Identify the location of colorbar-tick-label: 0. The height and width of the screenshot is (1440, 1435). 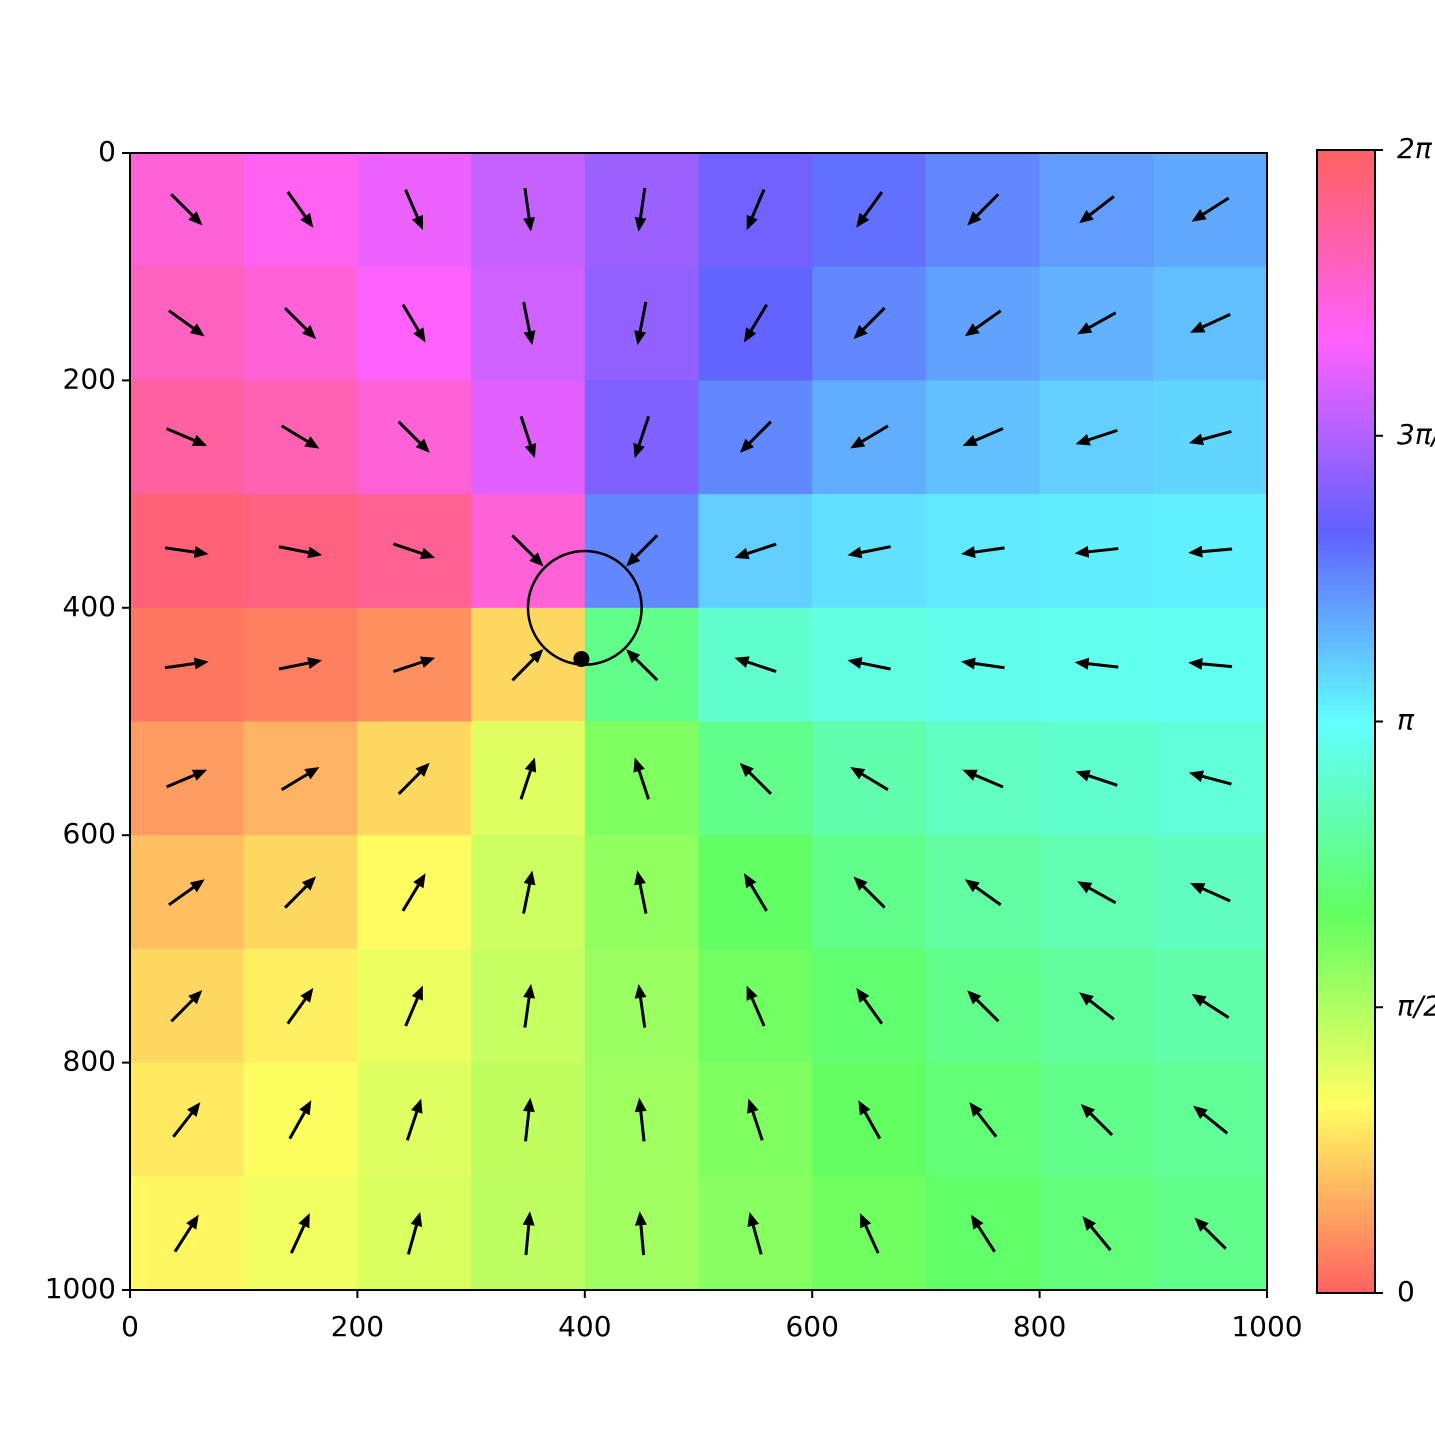
(1406, 1291).